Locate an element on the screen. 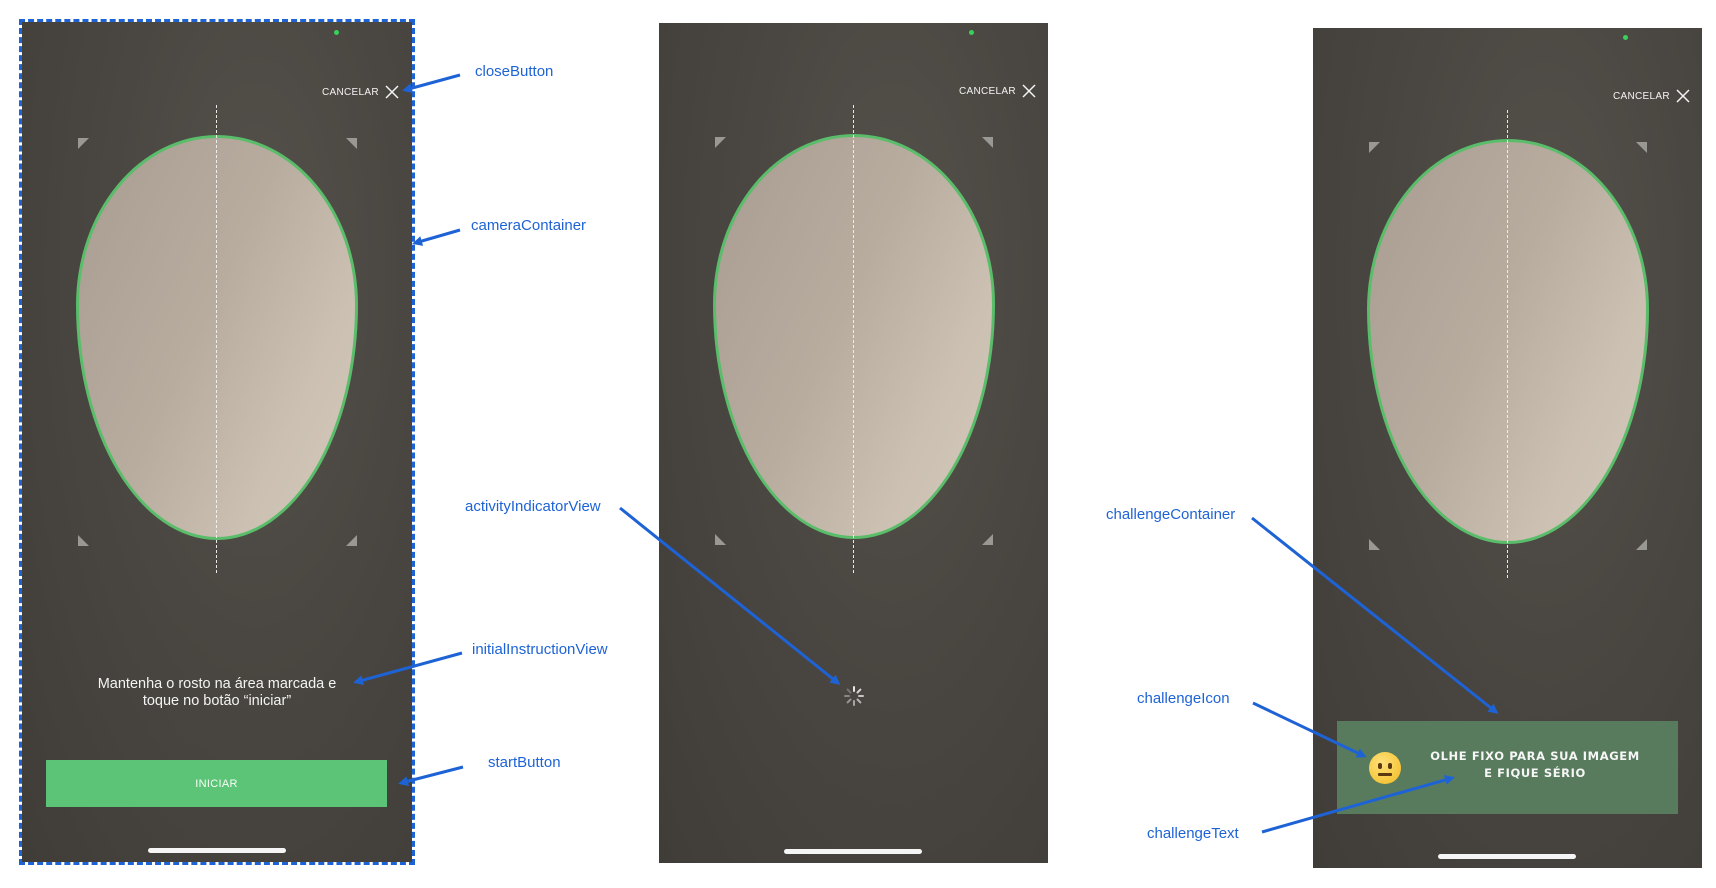 The width and height of the screenshot is (1716, 888). start-button: INICIAR is located at coordinates (216, 783).